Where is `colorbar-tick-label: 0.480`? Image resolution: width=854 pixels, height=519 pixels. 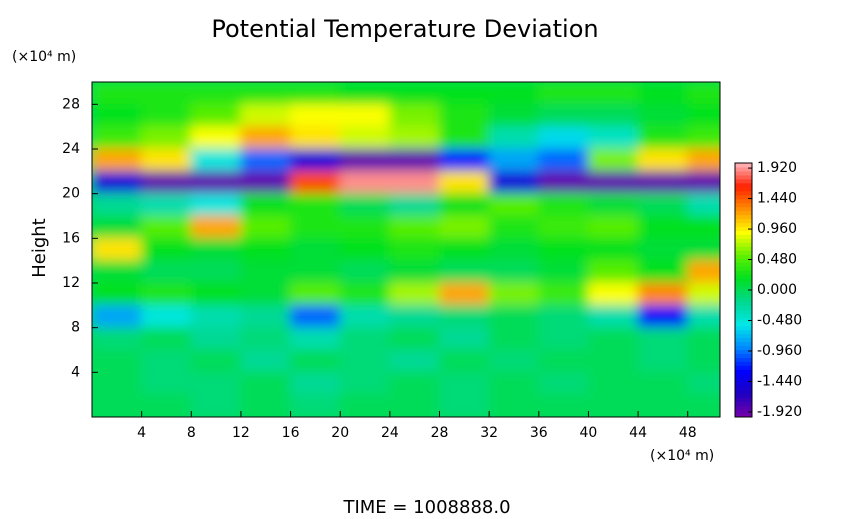 colorbar-tick-label: 0.480 is located at coordinates (777, 260).